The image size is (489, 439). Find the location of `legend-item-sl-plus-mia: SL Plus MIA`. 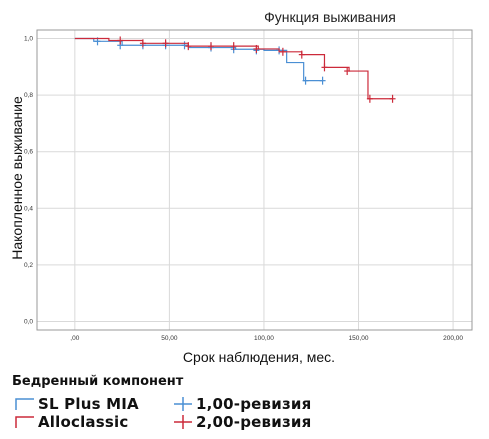

legend-item-sl-plus-mia: SL Plus MIA is located at coordinates (76, 404).